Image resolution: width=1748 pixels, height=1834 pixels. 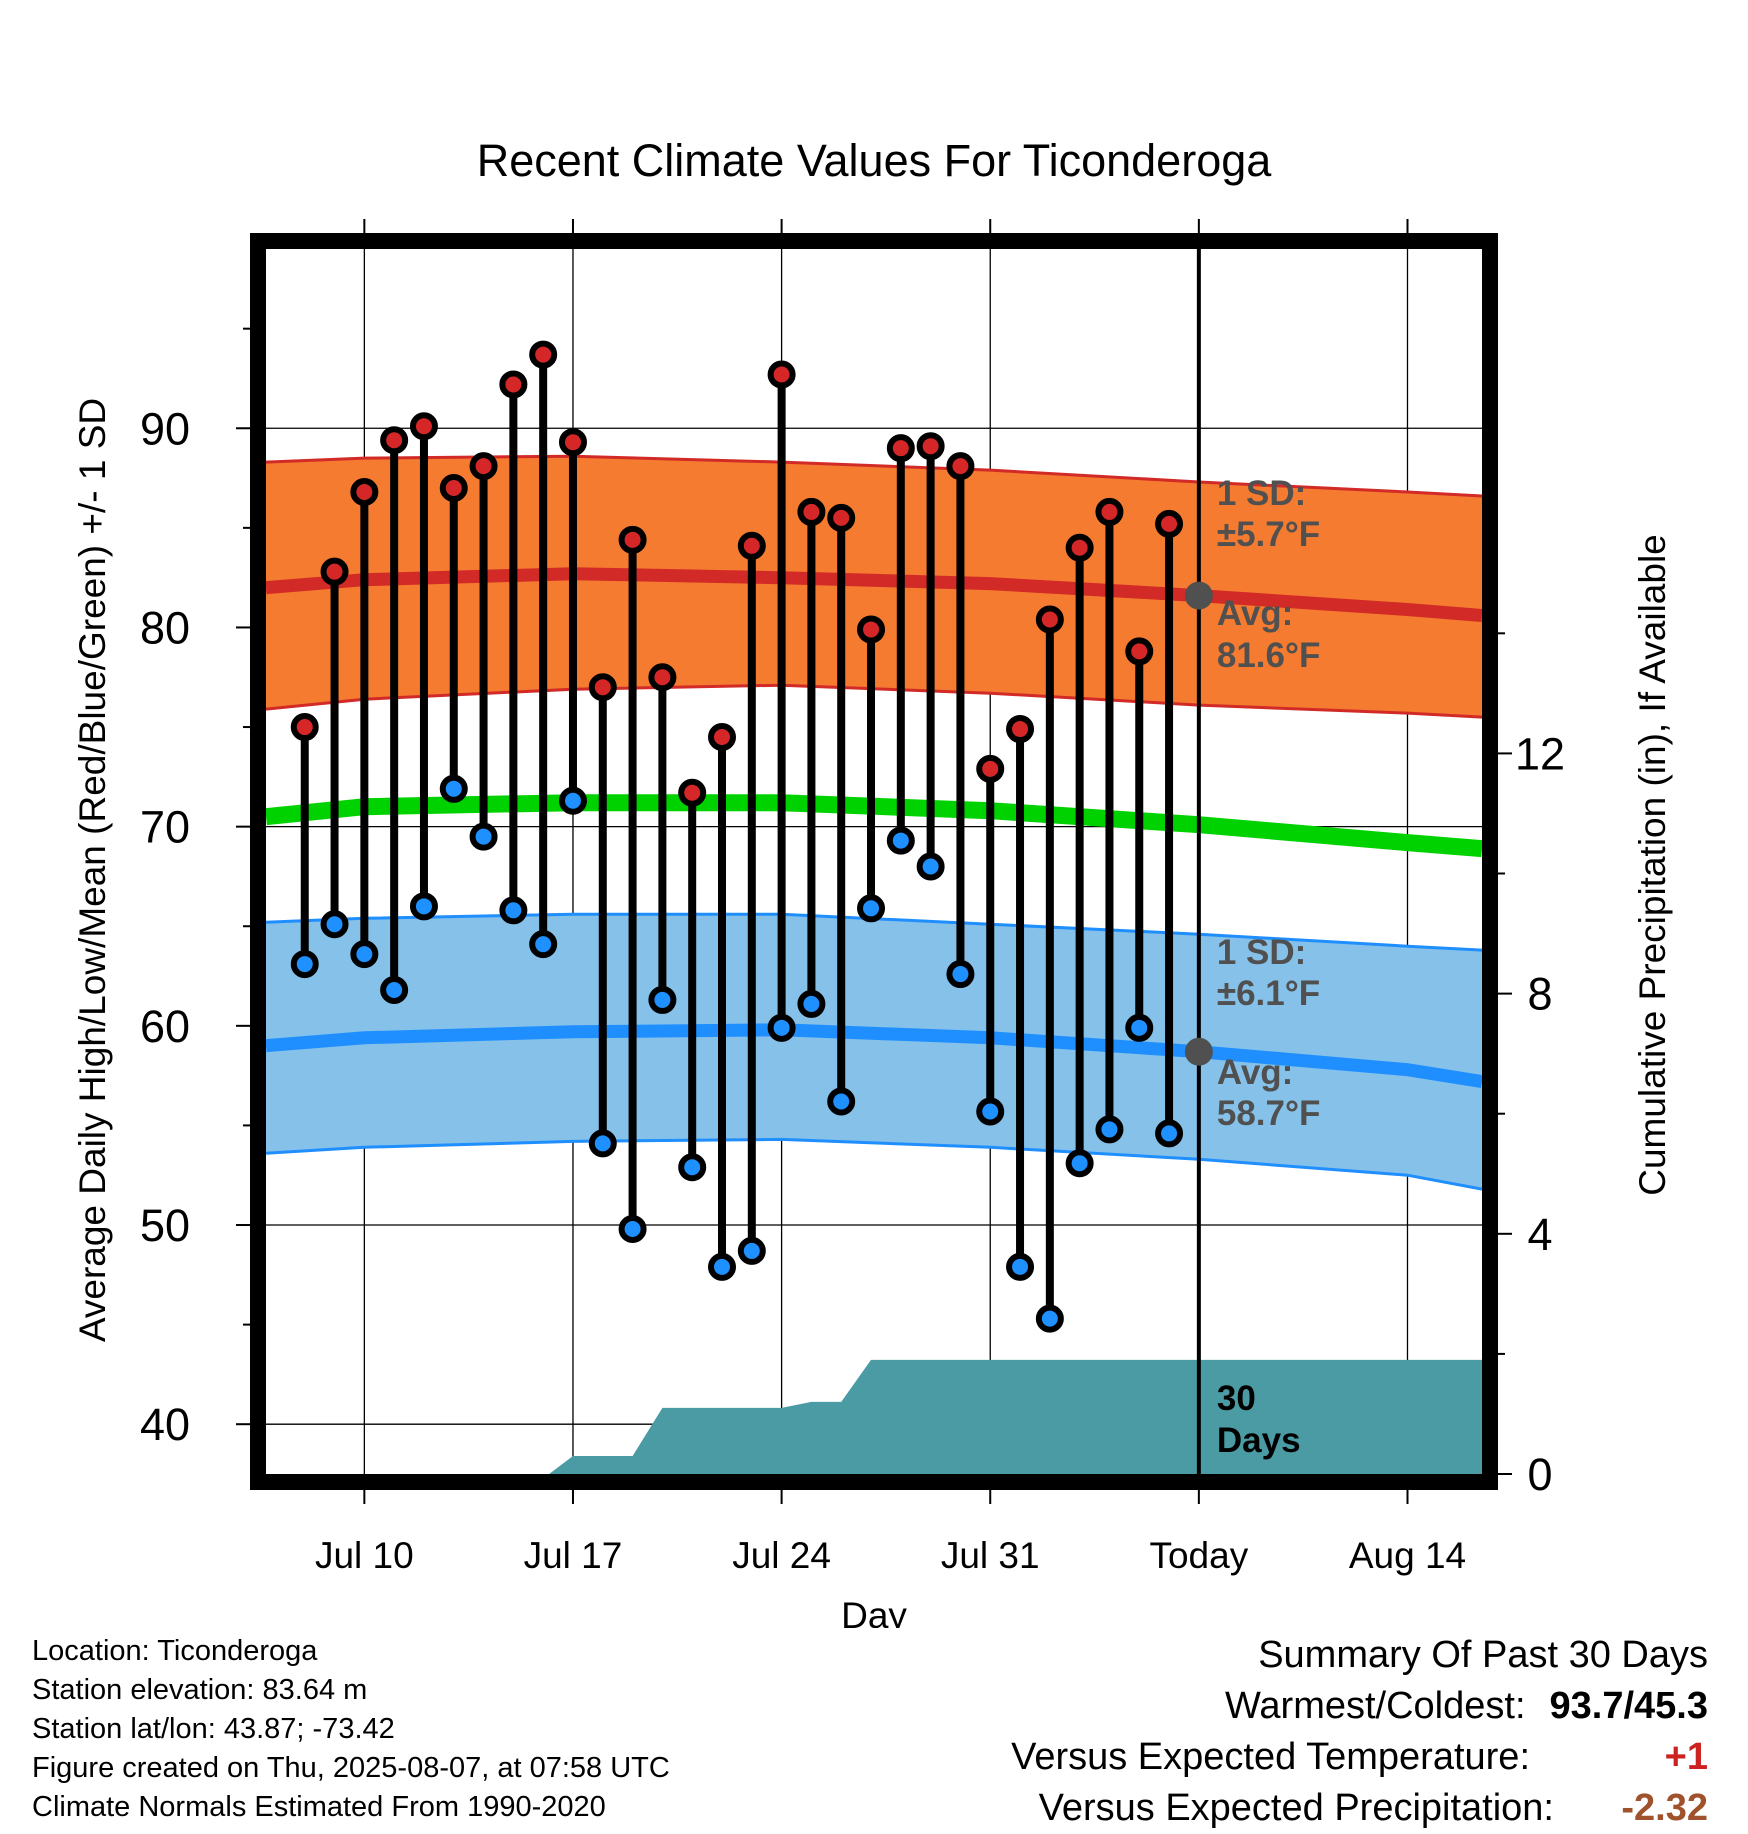 What do you see at coordinates (165, 827) in the screenshot?
I see `y-tick-label: 70` at bounding box center [165, 827].